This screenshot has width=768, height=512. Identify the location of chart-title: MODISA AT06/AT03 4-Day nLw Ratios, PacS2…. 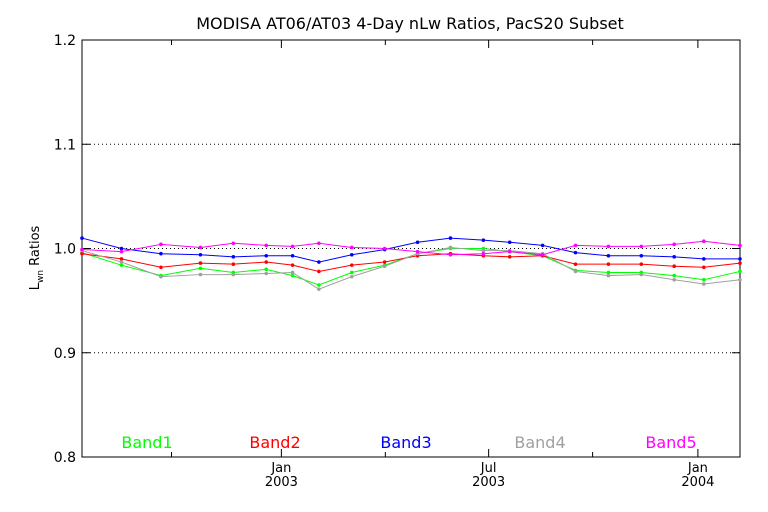
(410, 23).